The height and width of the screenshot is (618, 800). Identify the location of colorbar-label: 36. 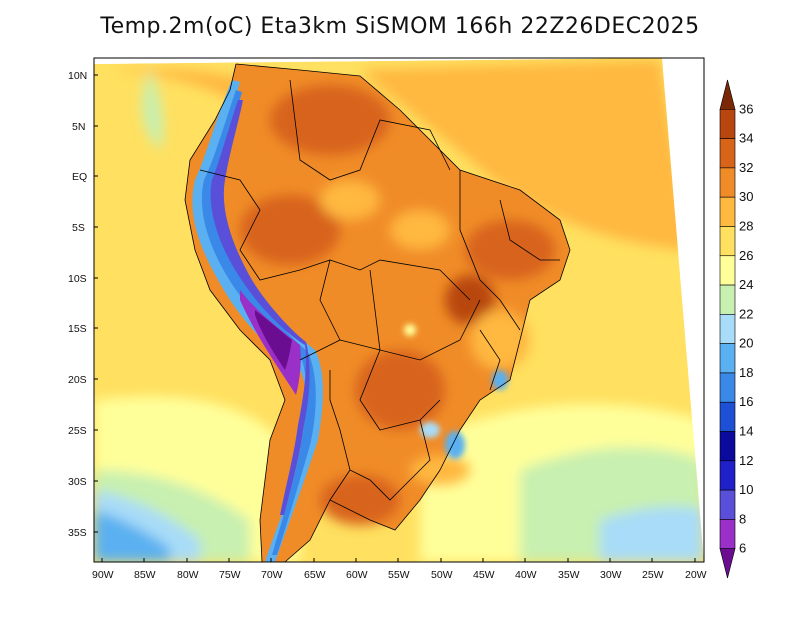
(746, 108).